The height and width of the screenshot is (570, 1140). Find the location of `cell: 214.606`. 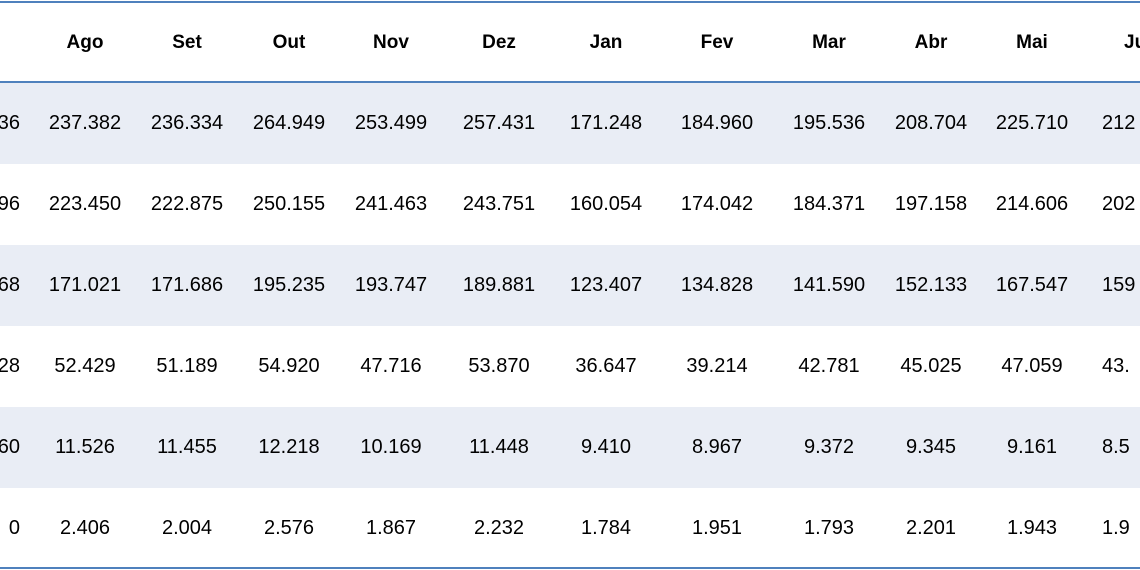

cell: 214.606 is located at coordinates (1032, 204).